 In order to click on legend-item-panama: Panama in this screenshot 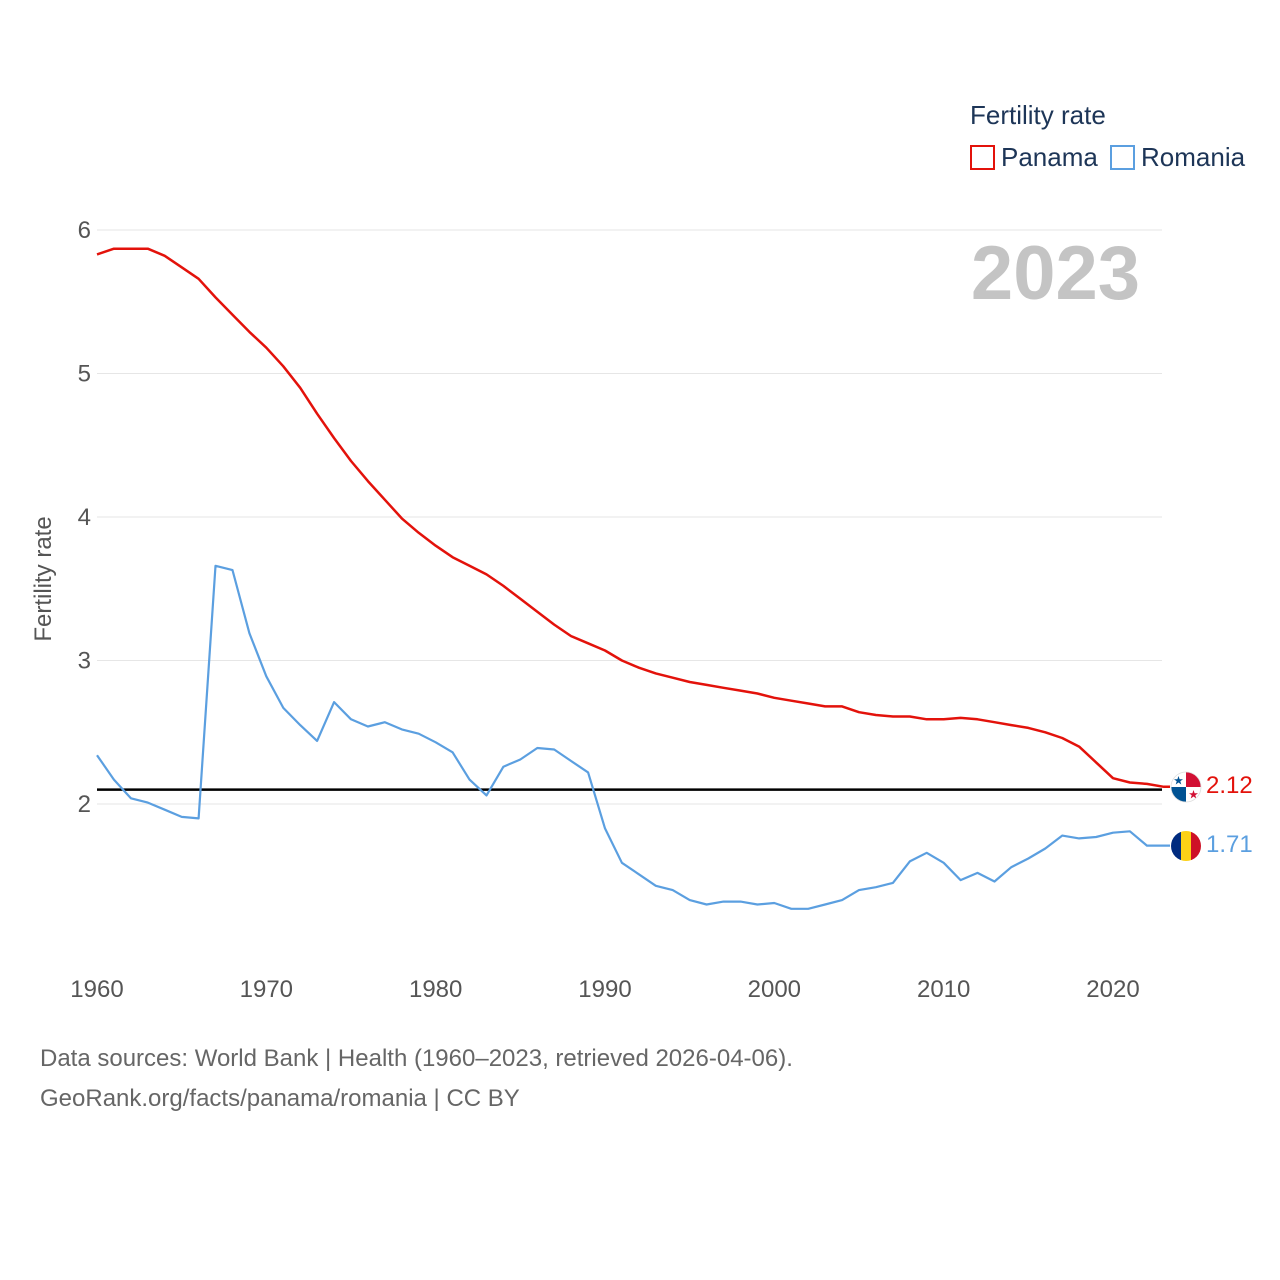, I will do `click(1034, 157)`.